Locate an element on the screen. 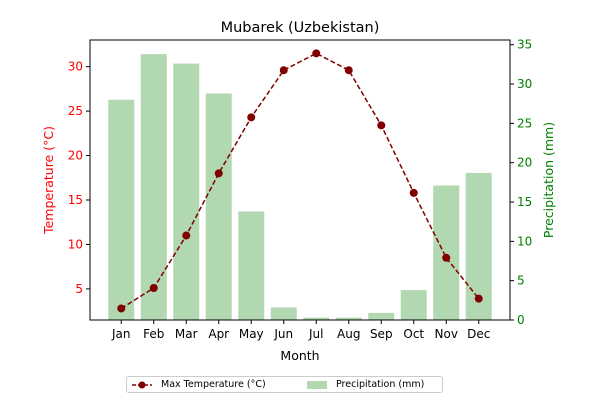 The image size is (600, 400). precipitation-bar-aug is located at coordinates (348, 318).